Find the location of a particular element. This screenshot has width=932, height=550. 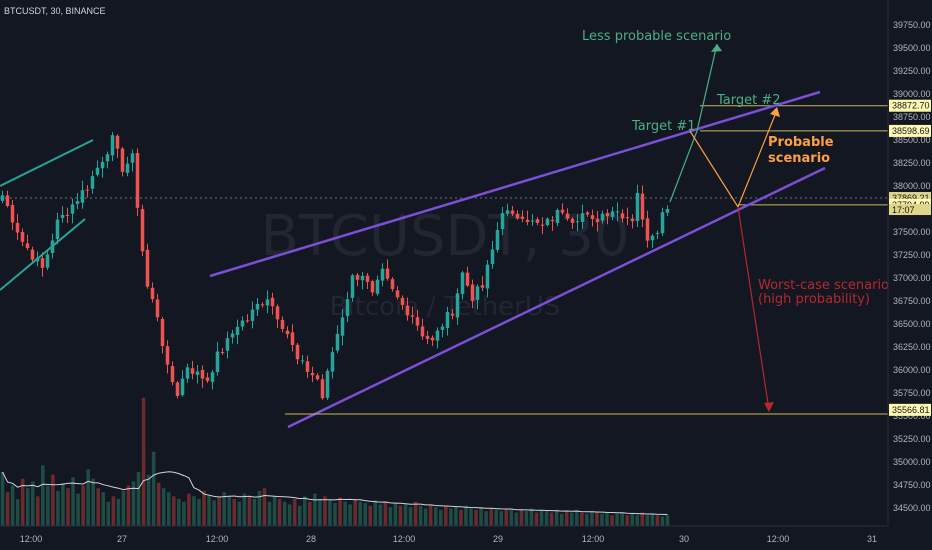

less-probable-arrowhead is located at coordinates (716, 48).